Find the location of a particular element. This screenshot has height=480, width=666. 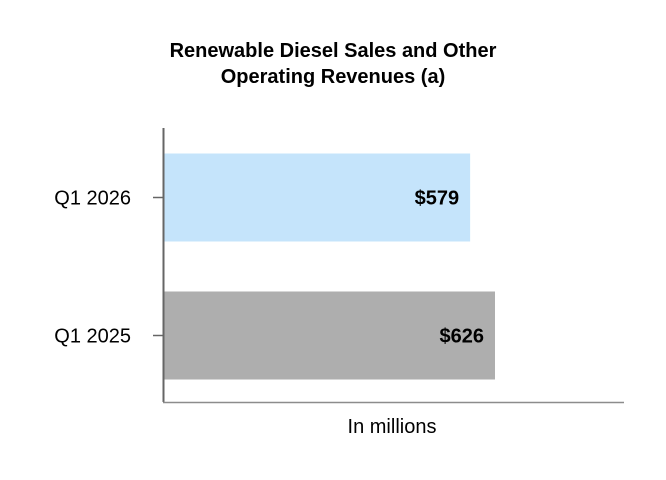

bar-q1-2026 is located at coordinates (317, 197).